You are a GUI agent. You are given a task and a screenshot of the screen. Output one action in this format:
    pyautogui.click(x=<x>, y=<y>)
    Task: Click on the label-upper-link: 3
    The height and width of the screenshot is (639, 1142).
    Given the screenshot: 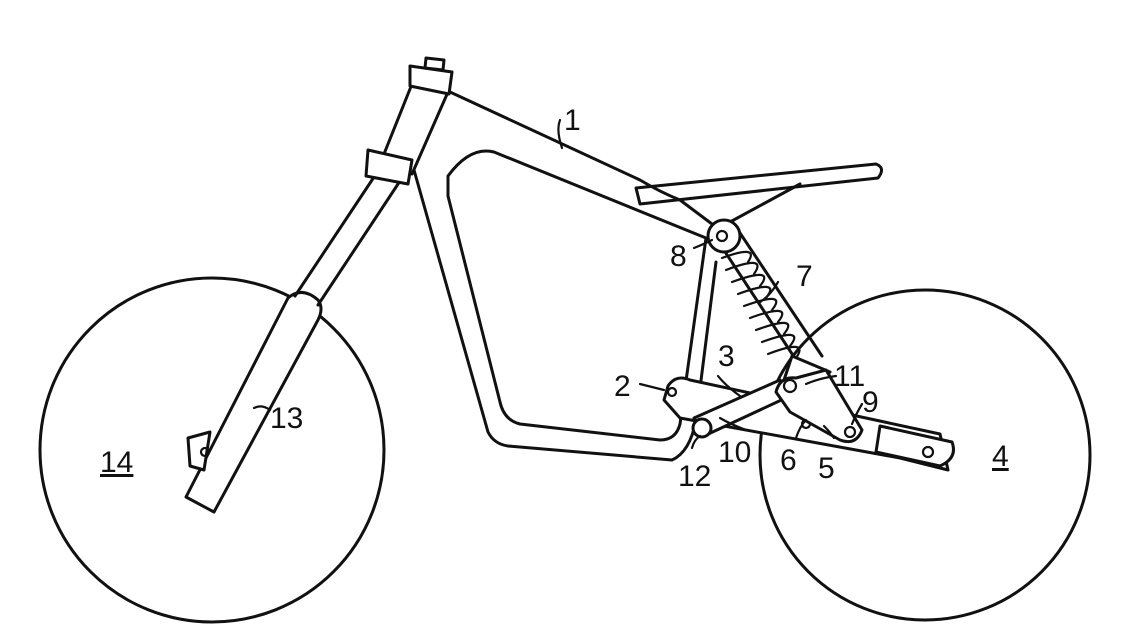 What is the action you would take?
    pyautogui.click(x=726, y=356)
    